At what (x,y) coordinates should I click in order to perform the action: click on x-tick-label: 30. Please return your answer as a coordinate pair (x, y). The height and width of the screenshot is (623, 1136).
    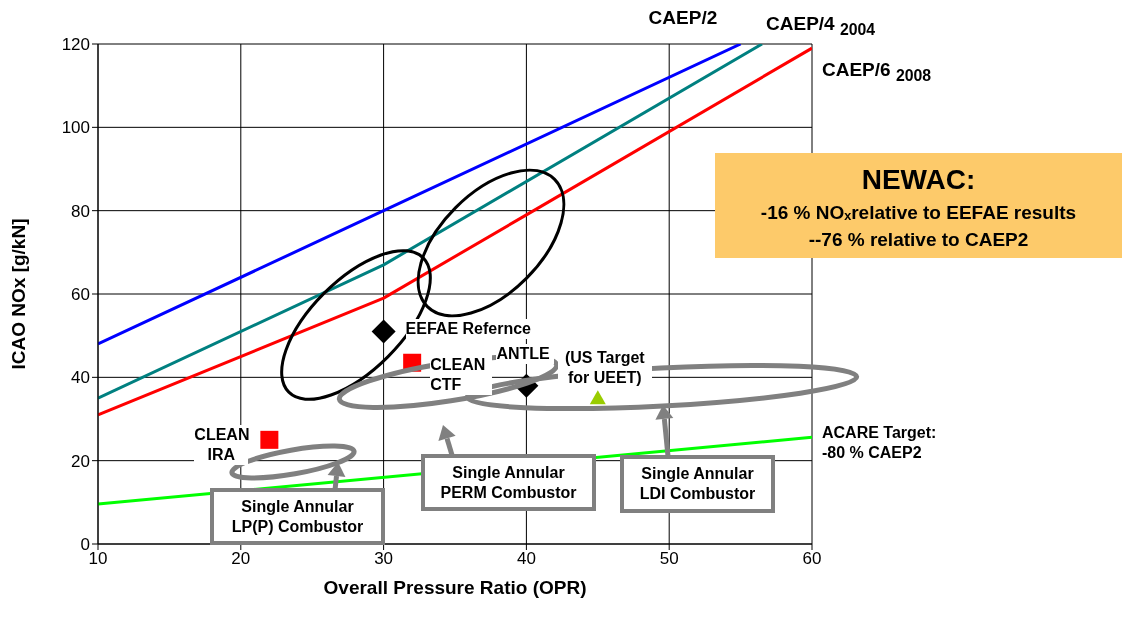
    Looking at the image, I should click on (384, 559).